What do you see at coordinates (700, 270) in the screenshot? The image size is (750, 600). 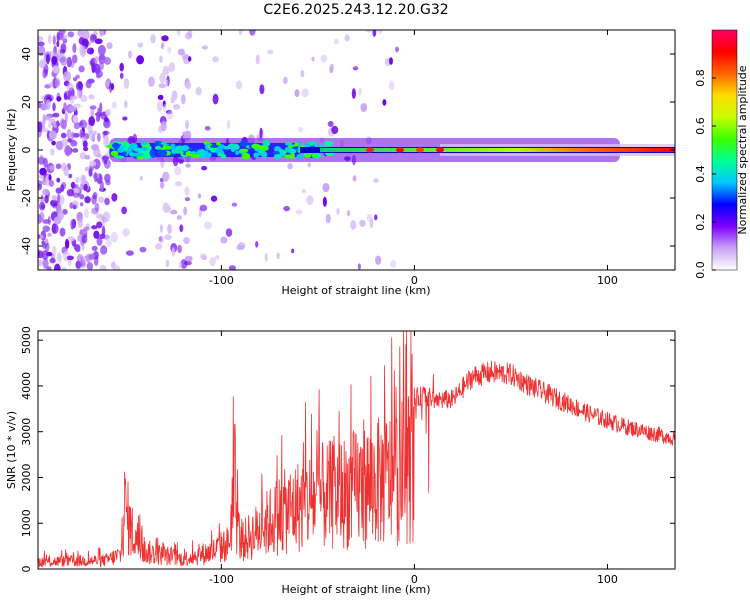 I see `colorbar-tick-label: 0.0` at bounding box center [700, 270].